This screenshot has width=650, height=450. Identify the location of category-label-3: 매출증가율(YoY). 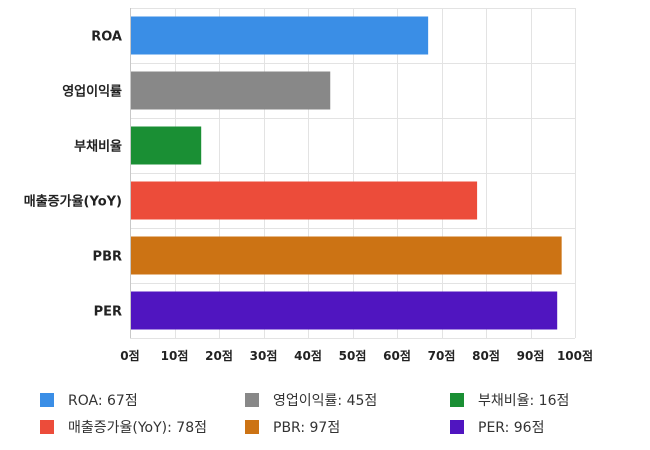
(73, 202).